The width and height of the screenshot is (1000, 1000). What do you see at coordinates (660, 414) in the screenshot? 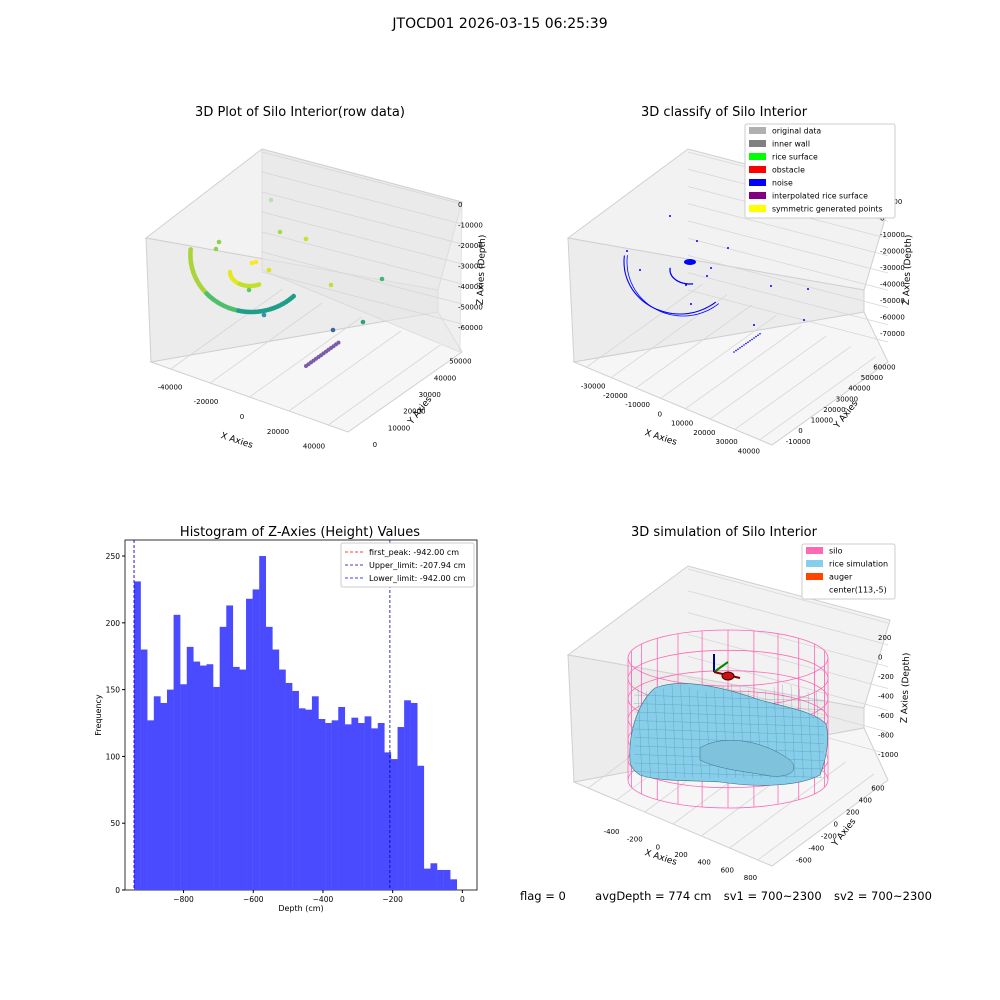
I see `p2-x-tick-label: 0` at bounding box center [660, 414].